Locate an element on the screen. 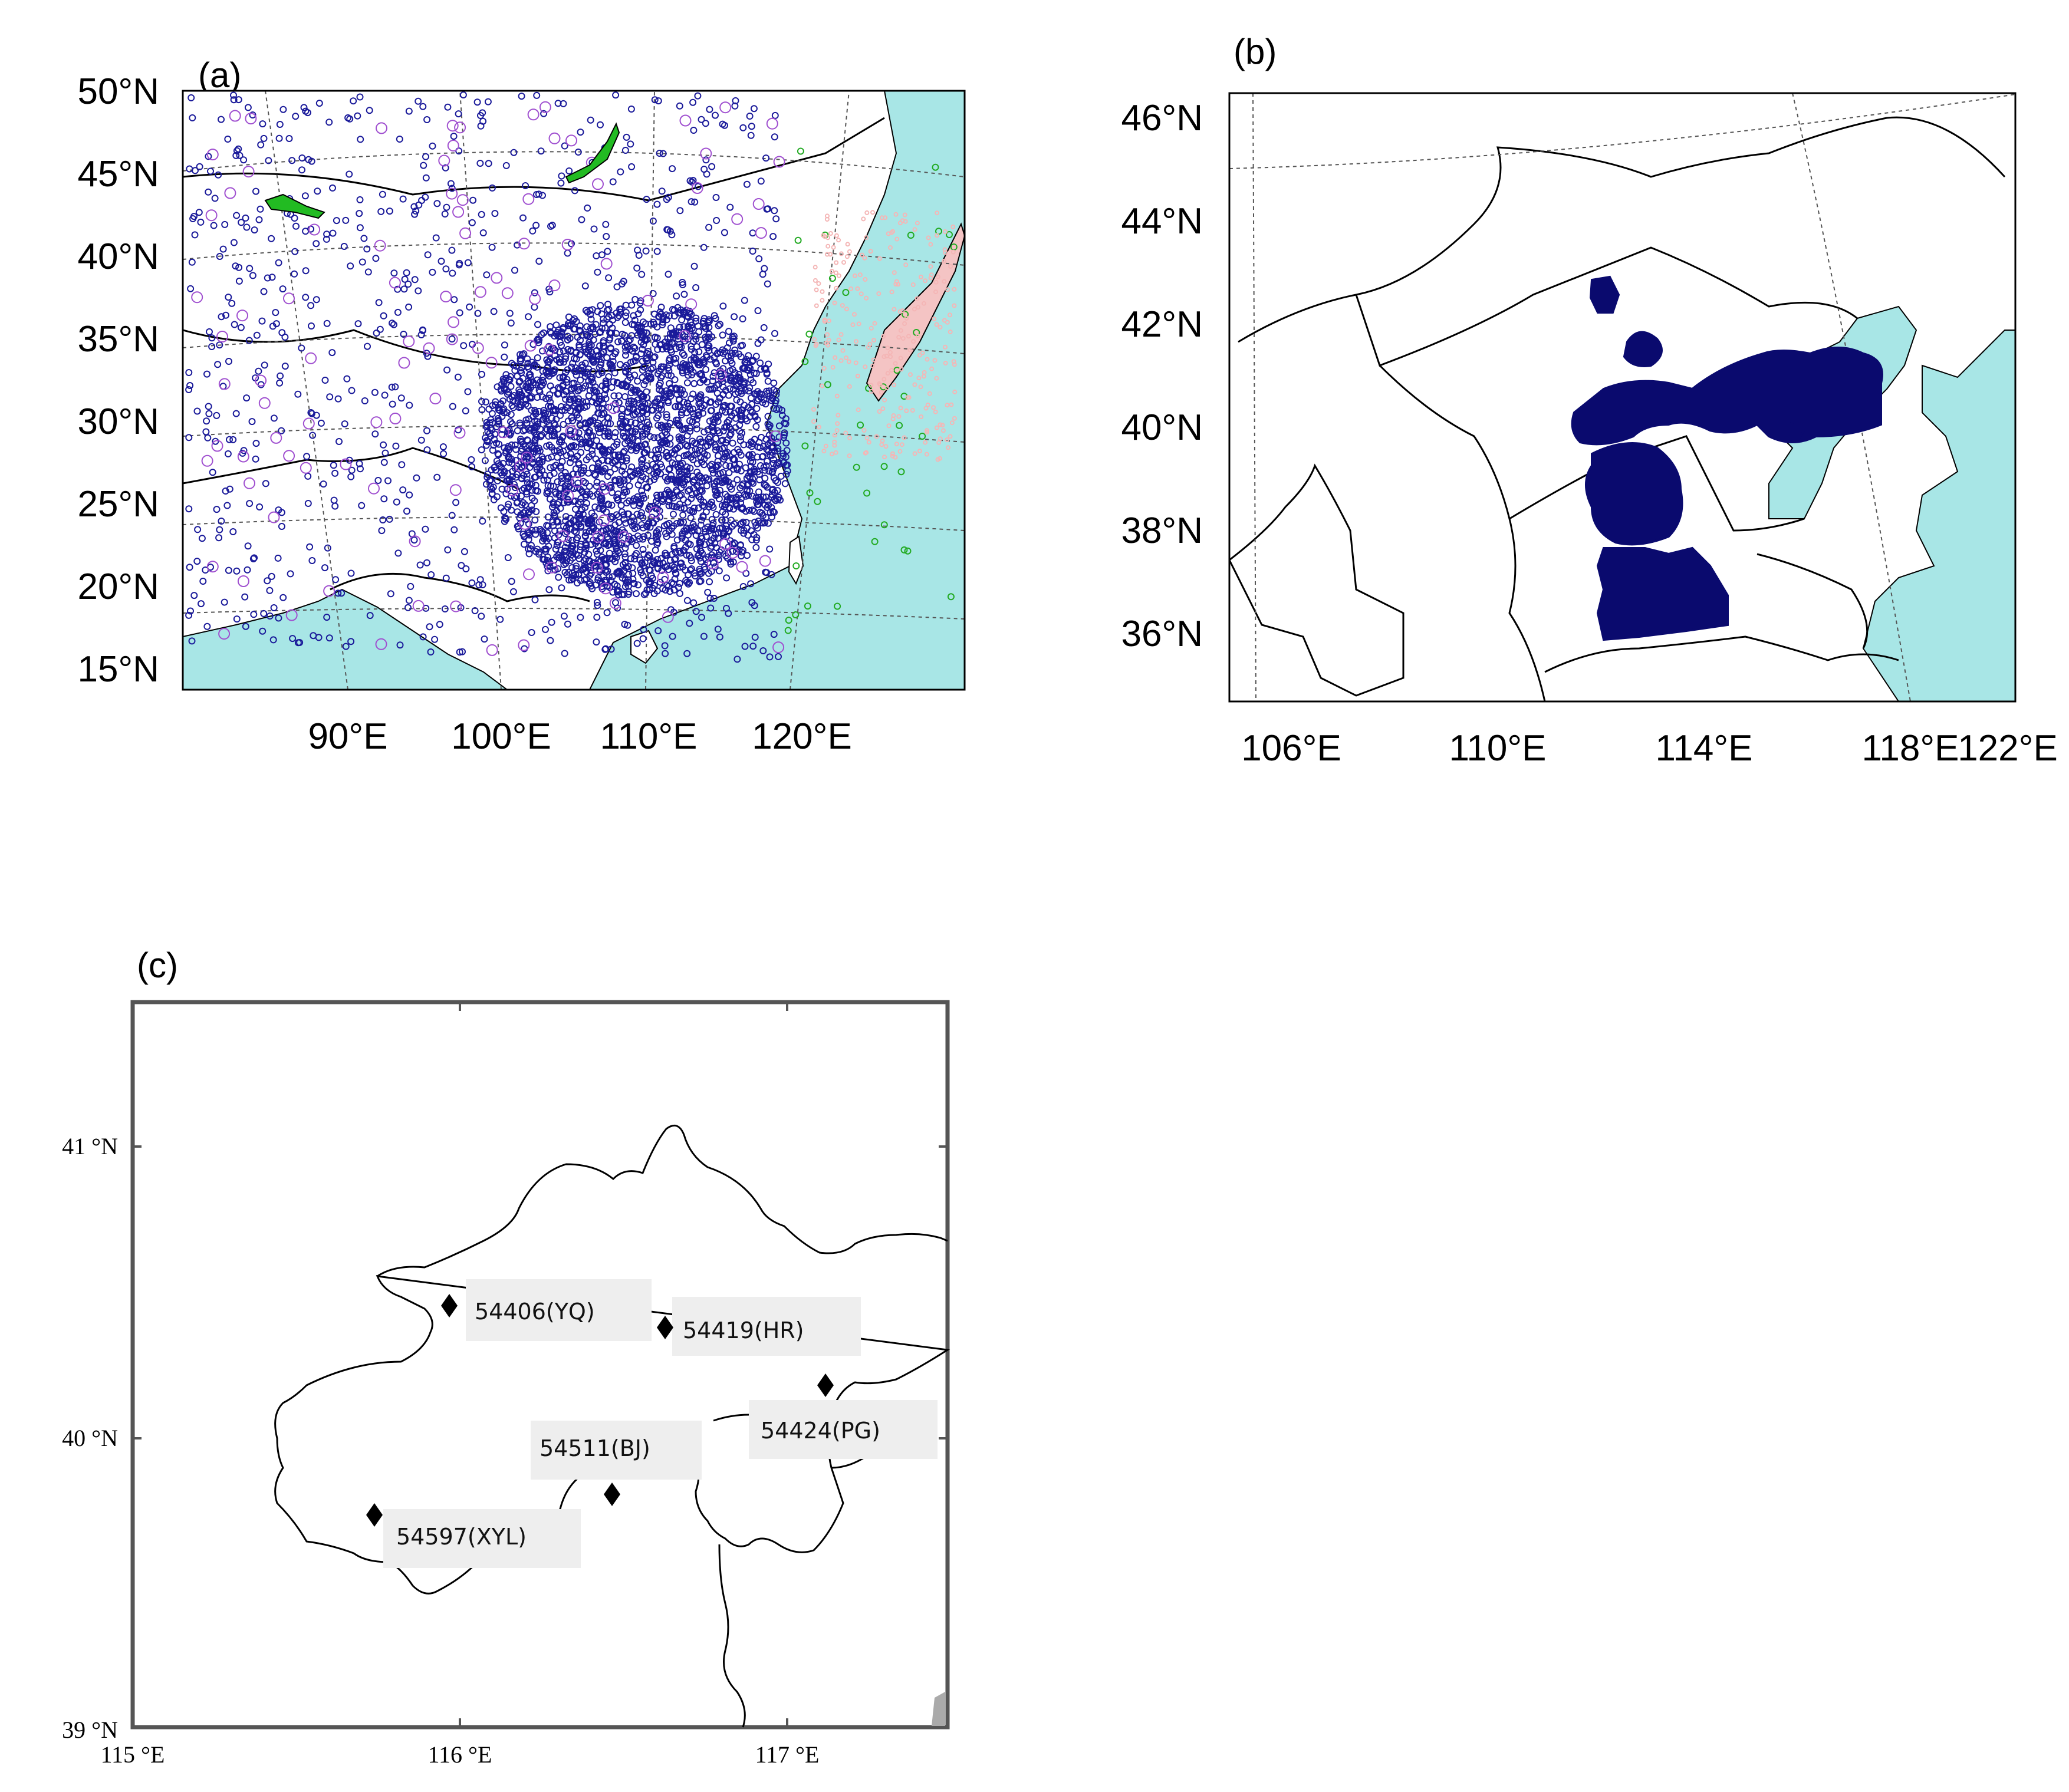  lon-tick: 106°E is located at coordinates (1291, 748).